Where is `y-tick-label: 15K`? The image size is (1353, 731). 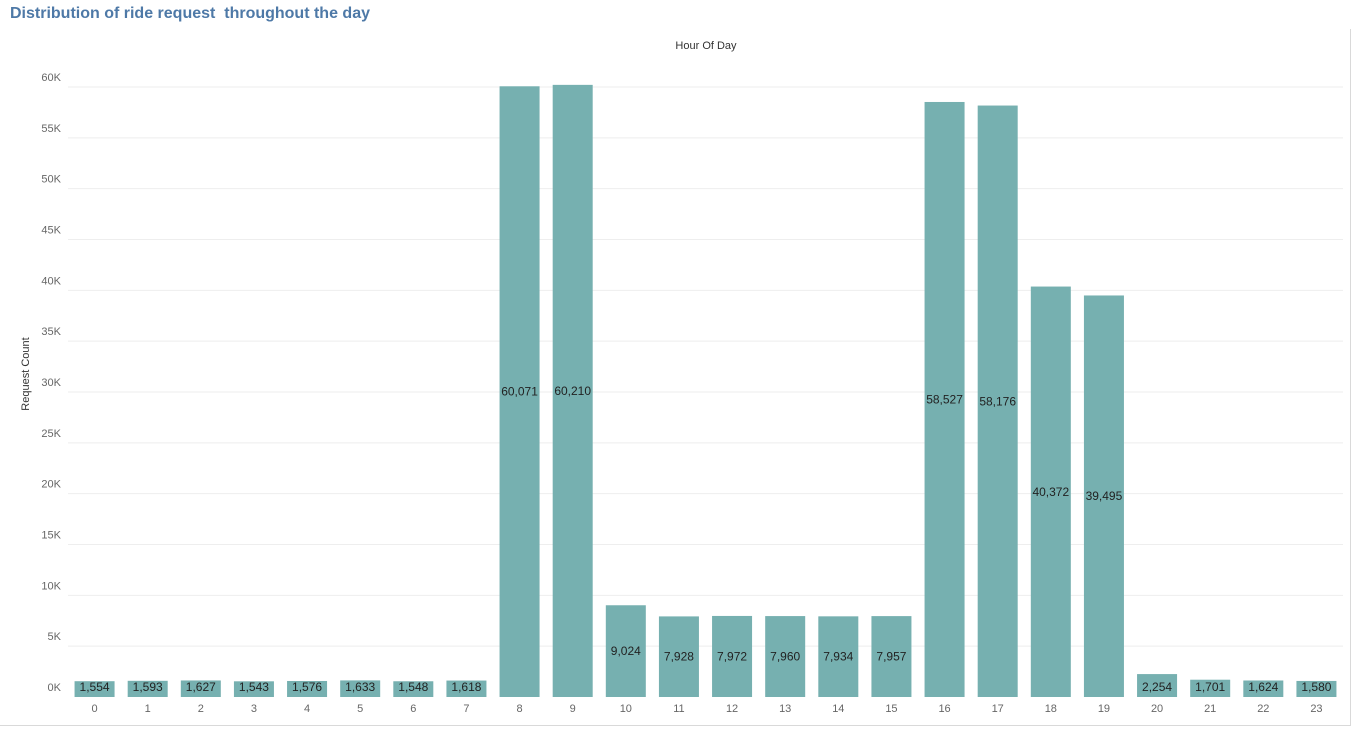 y-tick-label: 15K is located at coordinates (51, 536).